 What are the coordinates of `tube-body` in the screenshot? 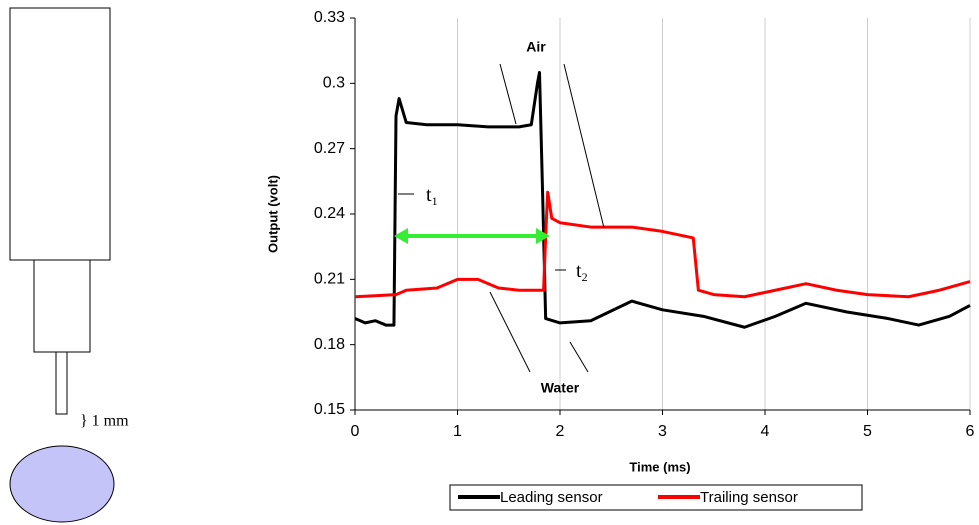 It's located at (60, 134).